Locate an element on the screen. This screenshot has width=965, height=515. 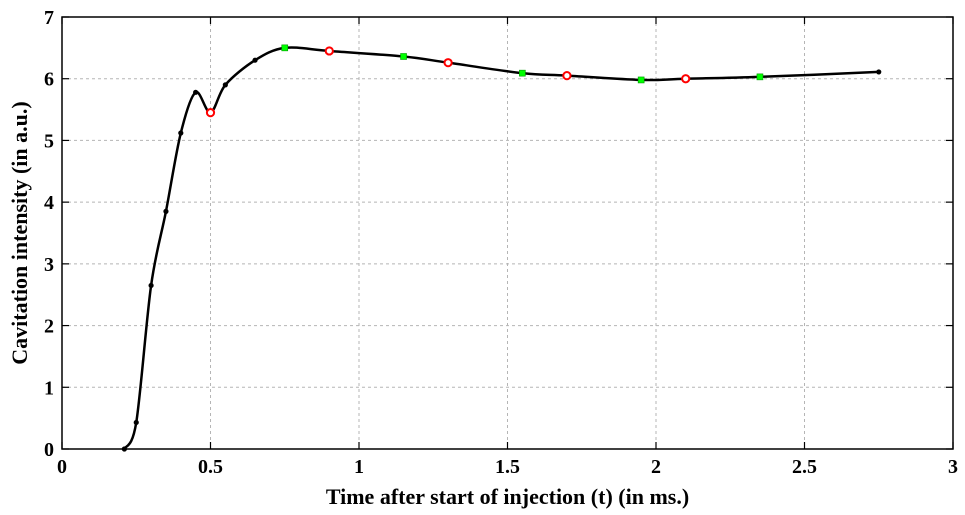
x-tick-label: 3 is located at coordinates (953, 467).